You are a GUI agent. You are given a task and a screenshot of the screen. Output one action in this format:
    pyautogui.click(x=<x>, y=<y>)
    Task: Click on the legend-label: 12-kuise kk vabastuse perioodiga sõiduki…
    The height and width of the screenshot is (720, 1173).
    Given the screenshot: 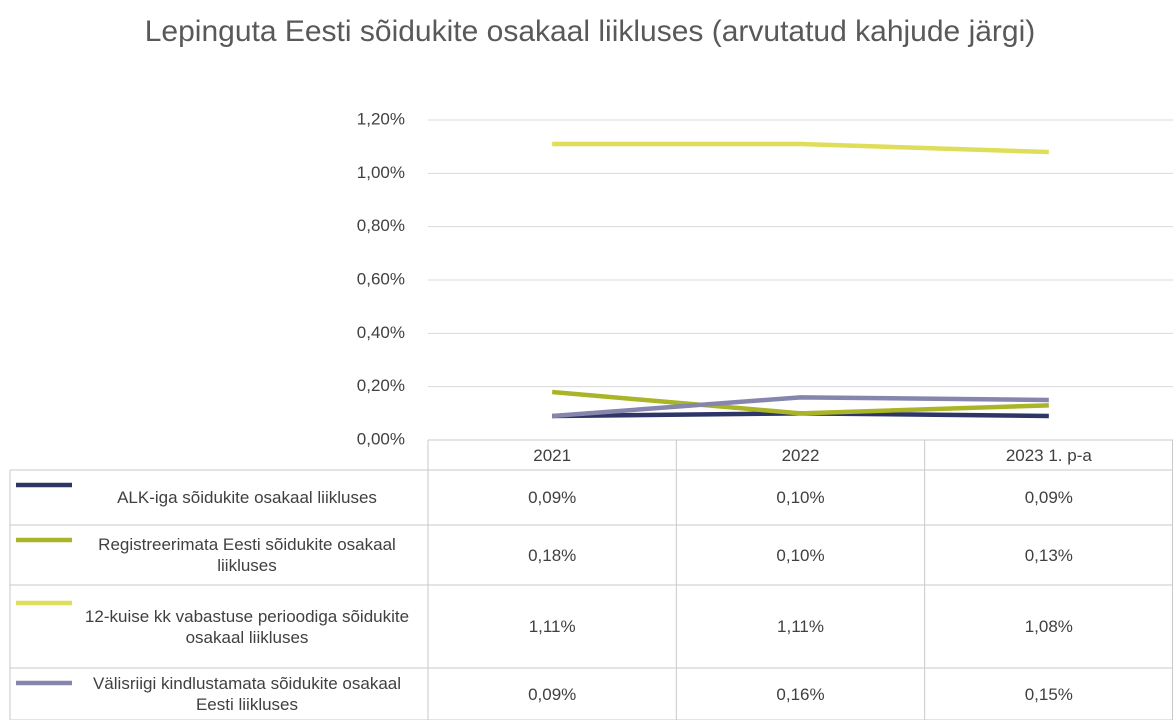 What is the action you would take?
    pyautogui.click(x=247, y=626)
    